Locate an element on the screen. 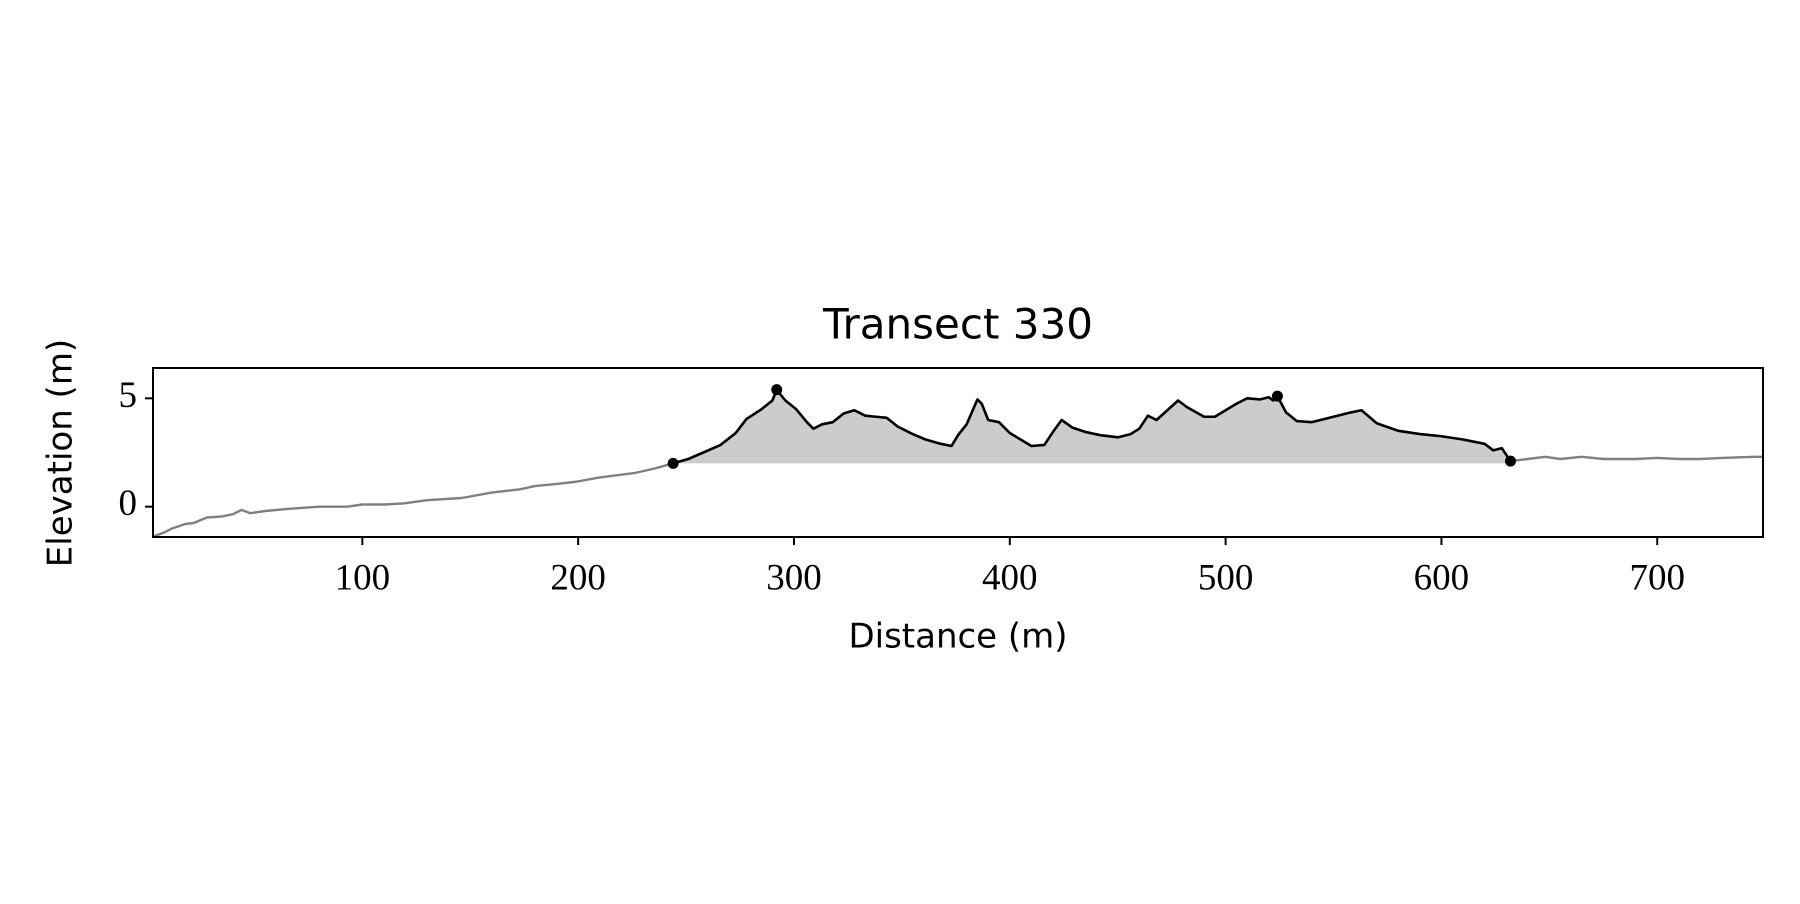  x-tick-label: 300 is located at coordinates (794, 577).